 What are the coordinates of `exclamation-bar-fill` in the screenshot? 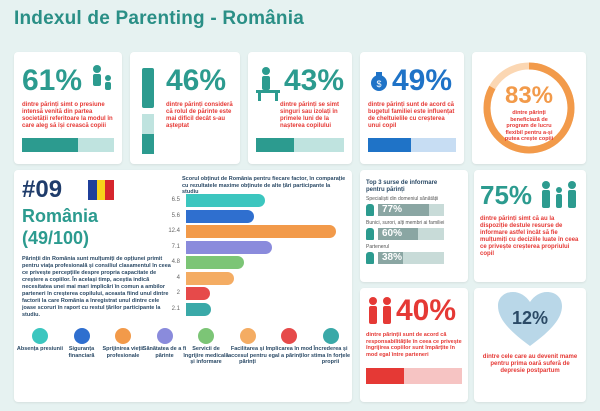 It's located at (148, 144).